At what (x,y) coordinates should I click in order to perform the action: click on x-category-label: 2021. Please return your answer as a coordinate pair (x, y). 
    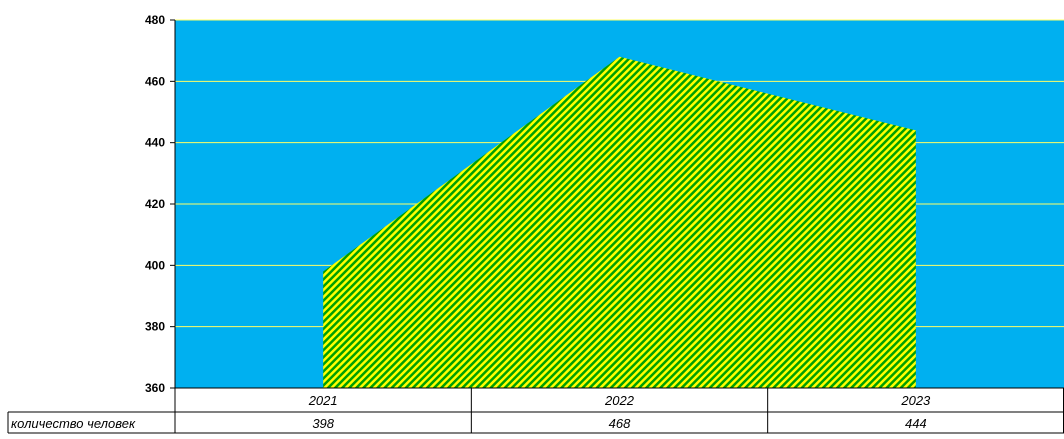
    Looking at the image, I should click on (323, 400).